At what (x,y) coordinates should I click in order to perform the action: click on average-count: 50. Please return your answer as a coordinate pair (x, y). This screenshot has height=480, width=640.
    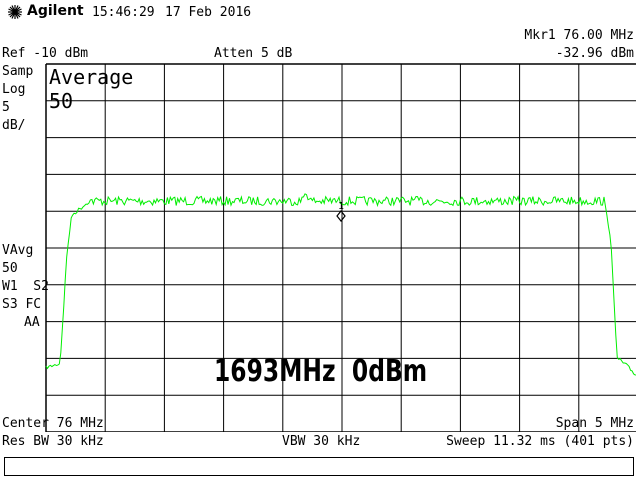
    Looking at the image, I should click on (61, 101).